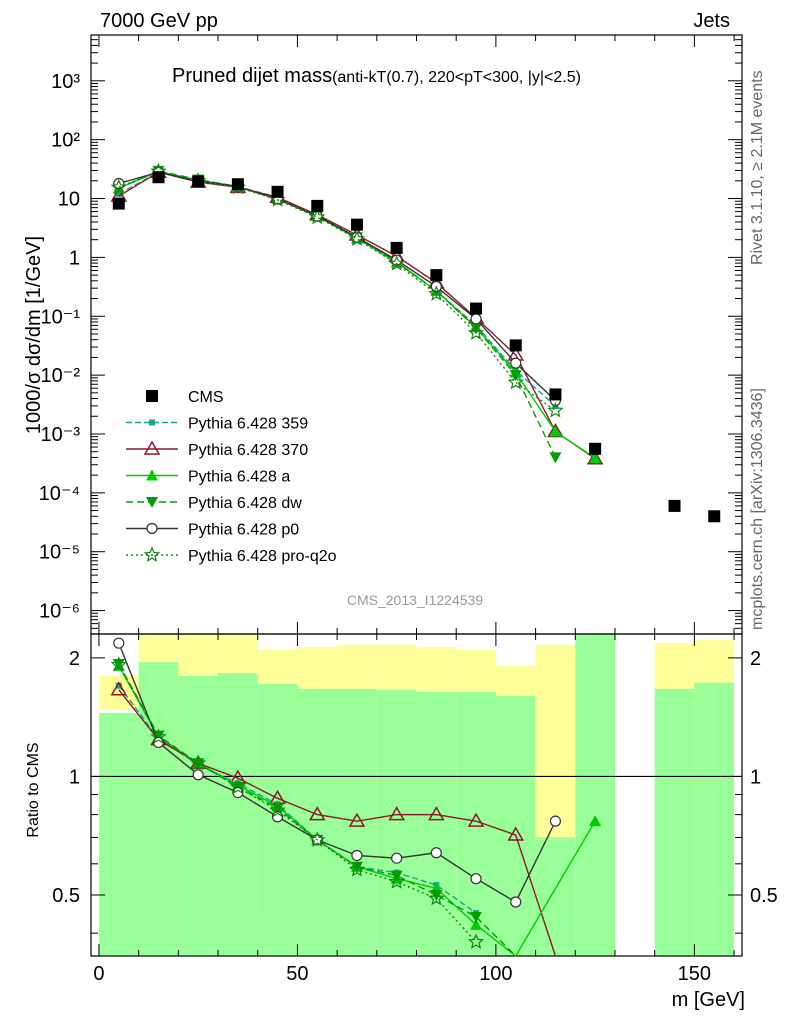  I want to click on analysis-watermark: CMS_2013_I1224539, so click(415, 600).